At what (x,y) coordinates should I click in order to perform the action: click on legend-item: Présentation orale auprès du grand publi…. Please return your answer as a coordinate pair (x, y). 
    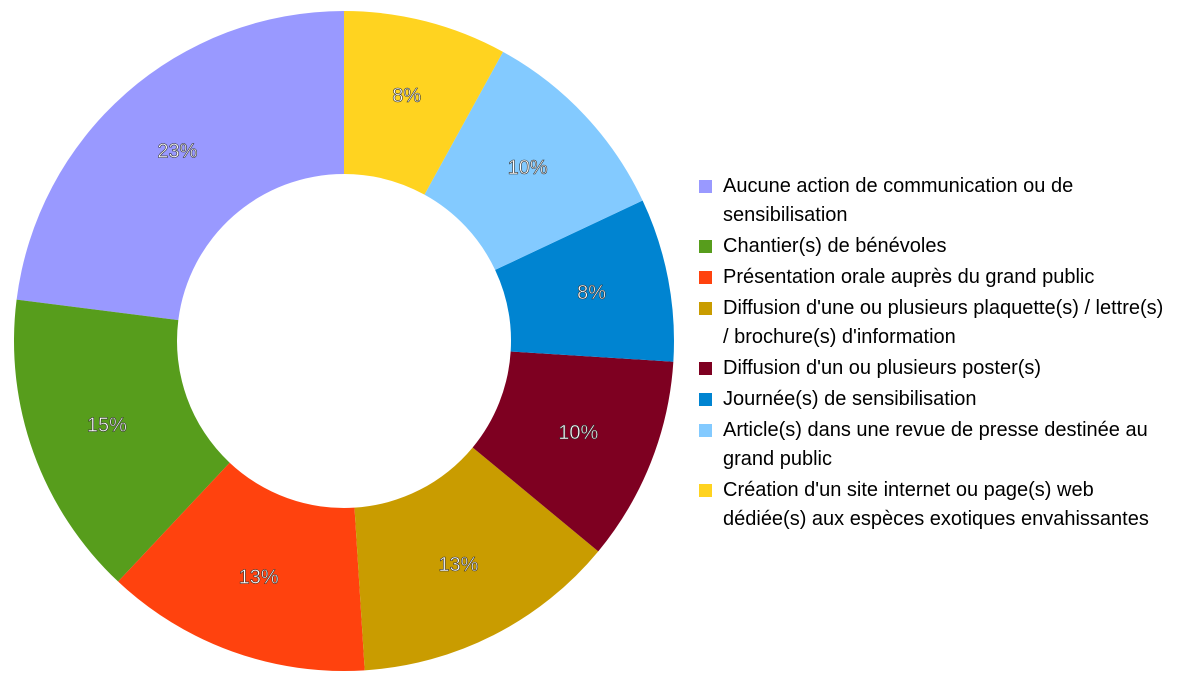
    Looking at the image, I should click on (934, 277).